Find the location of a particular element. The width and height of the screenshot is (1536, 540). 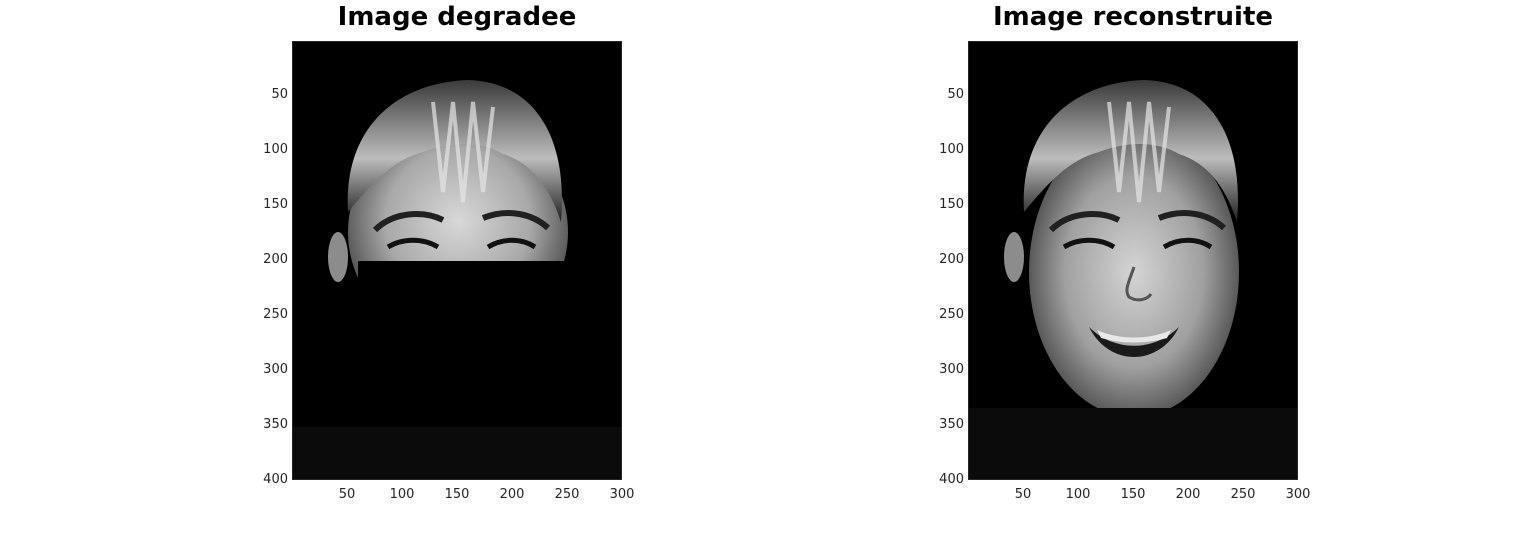

right-panel-title: Image reconstruite is located at coordinates (1133, 17).